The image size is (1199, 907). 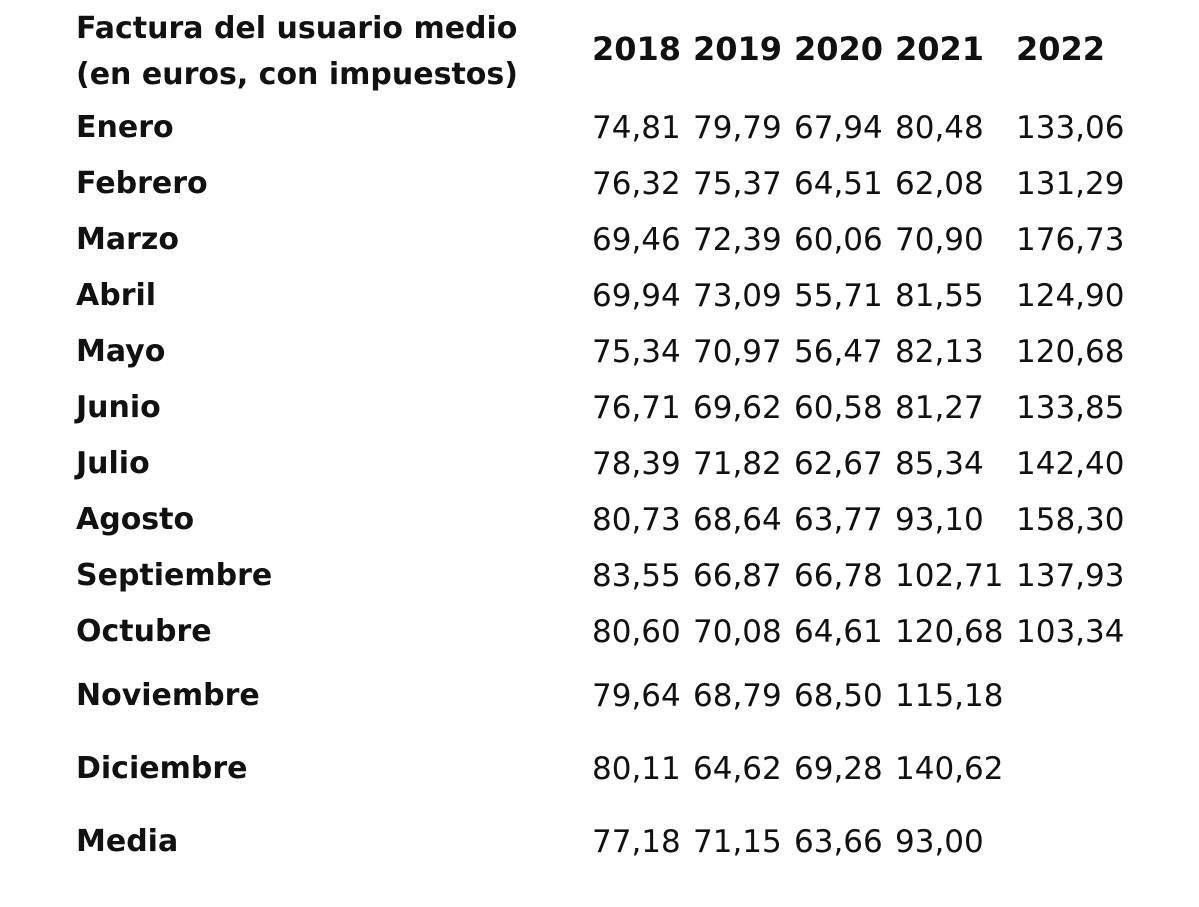 What do you see at coordinates (838, 408) in the screenshot?
I see `table-cell: 60,58` at bounding box center [838, 408].